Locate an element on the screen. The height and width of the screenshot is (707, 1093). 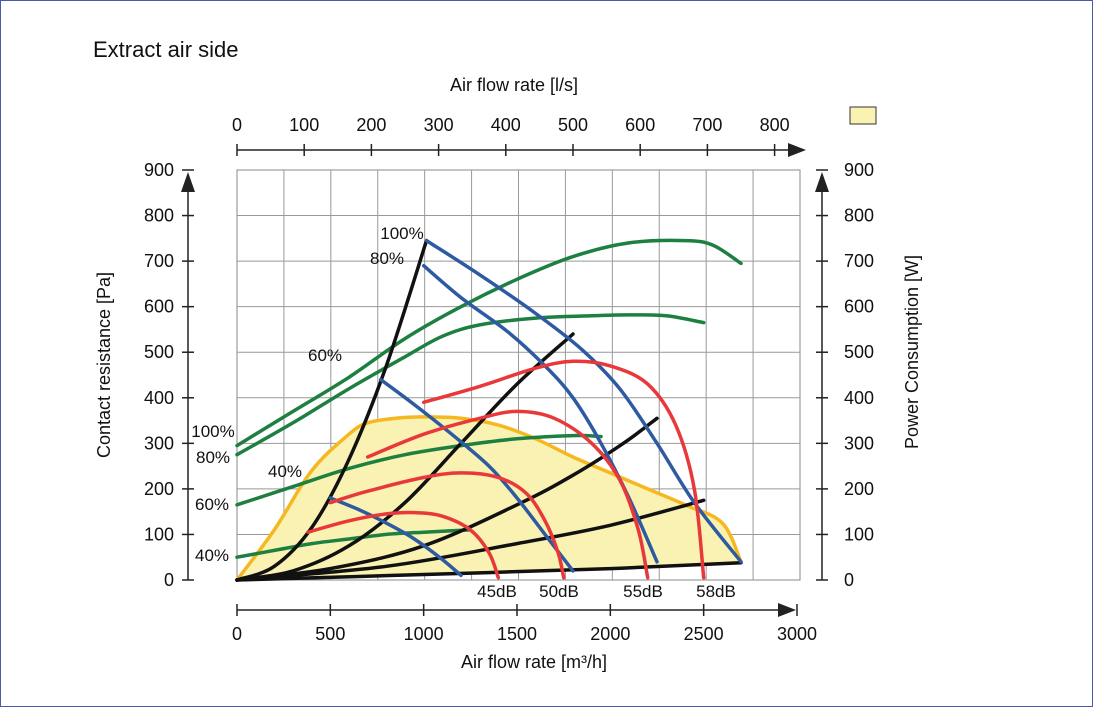
right-axis-arrow is located at coordinates (822, 182).